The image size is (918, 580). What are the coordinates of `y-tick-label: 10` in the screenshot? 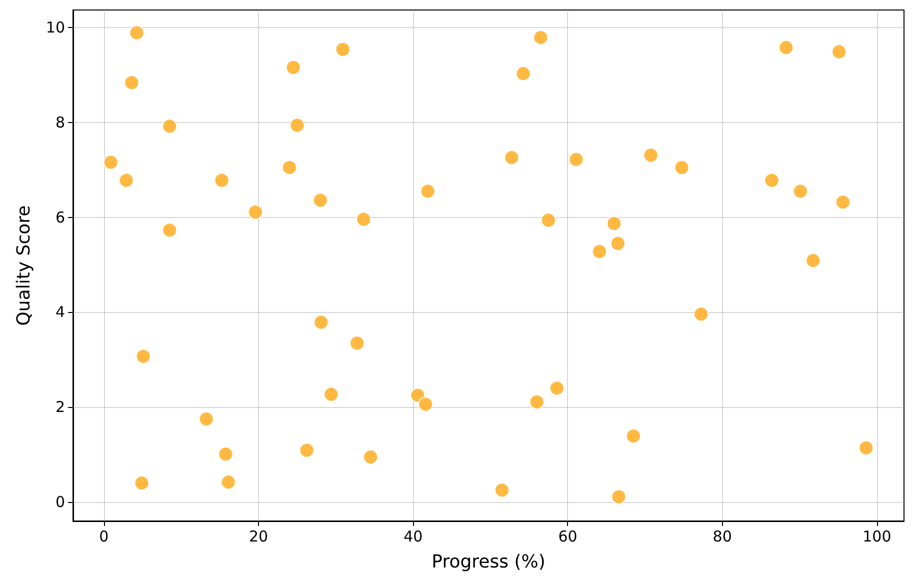 It's located at (55, 27).